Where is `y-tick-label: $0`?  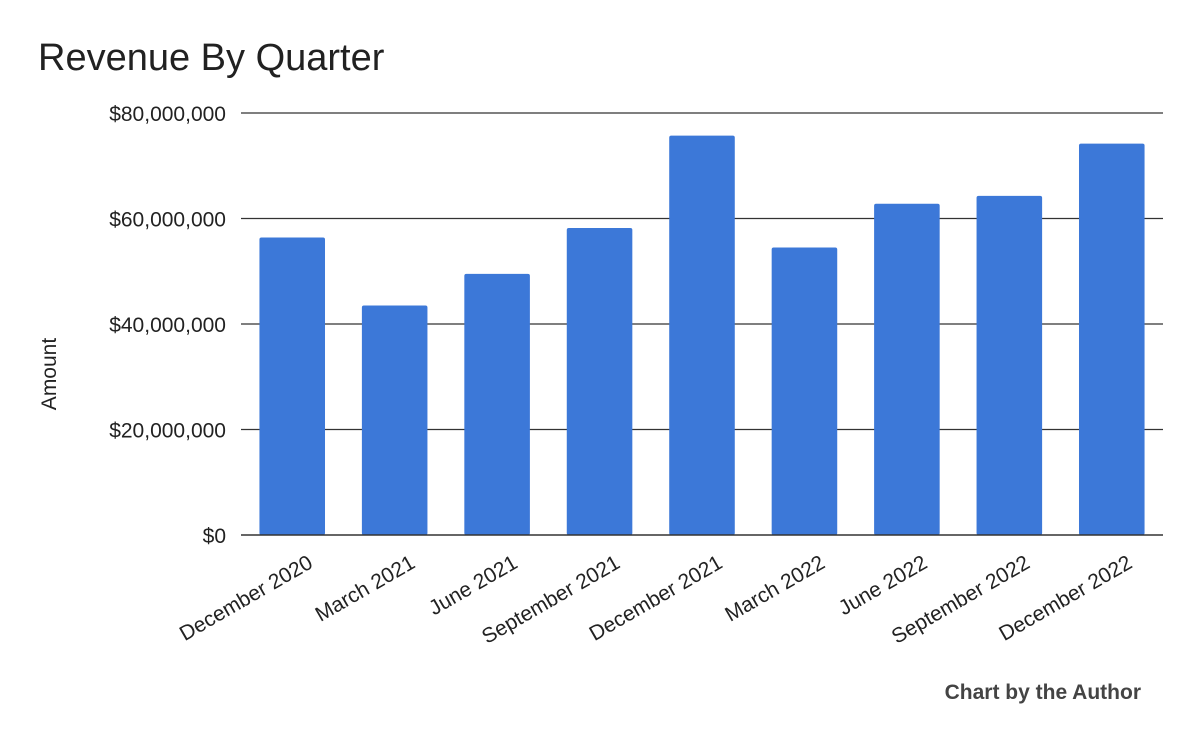
y-tick-label: $0 is located at coordinates (214, 536).